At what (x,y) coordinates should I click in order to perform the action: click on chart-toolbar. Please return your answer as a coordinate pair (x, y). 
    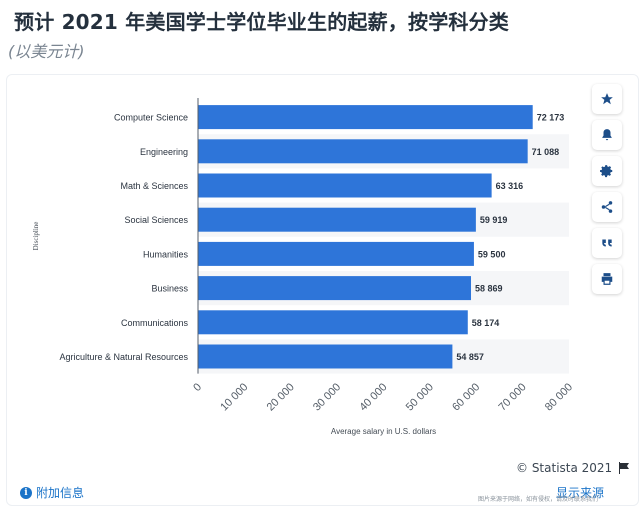
    Looking at the image, I should click on (608, 192).